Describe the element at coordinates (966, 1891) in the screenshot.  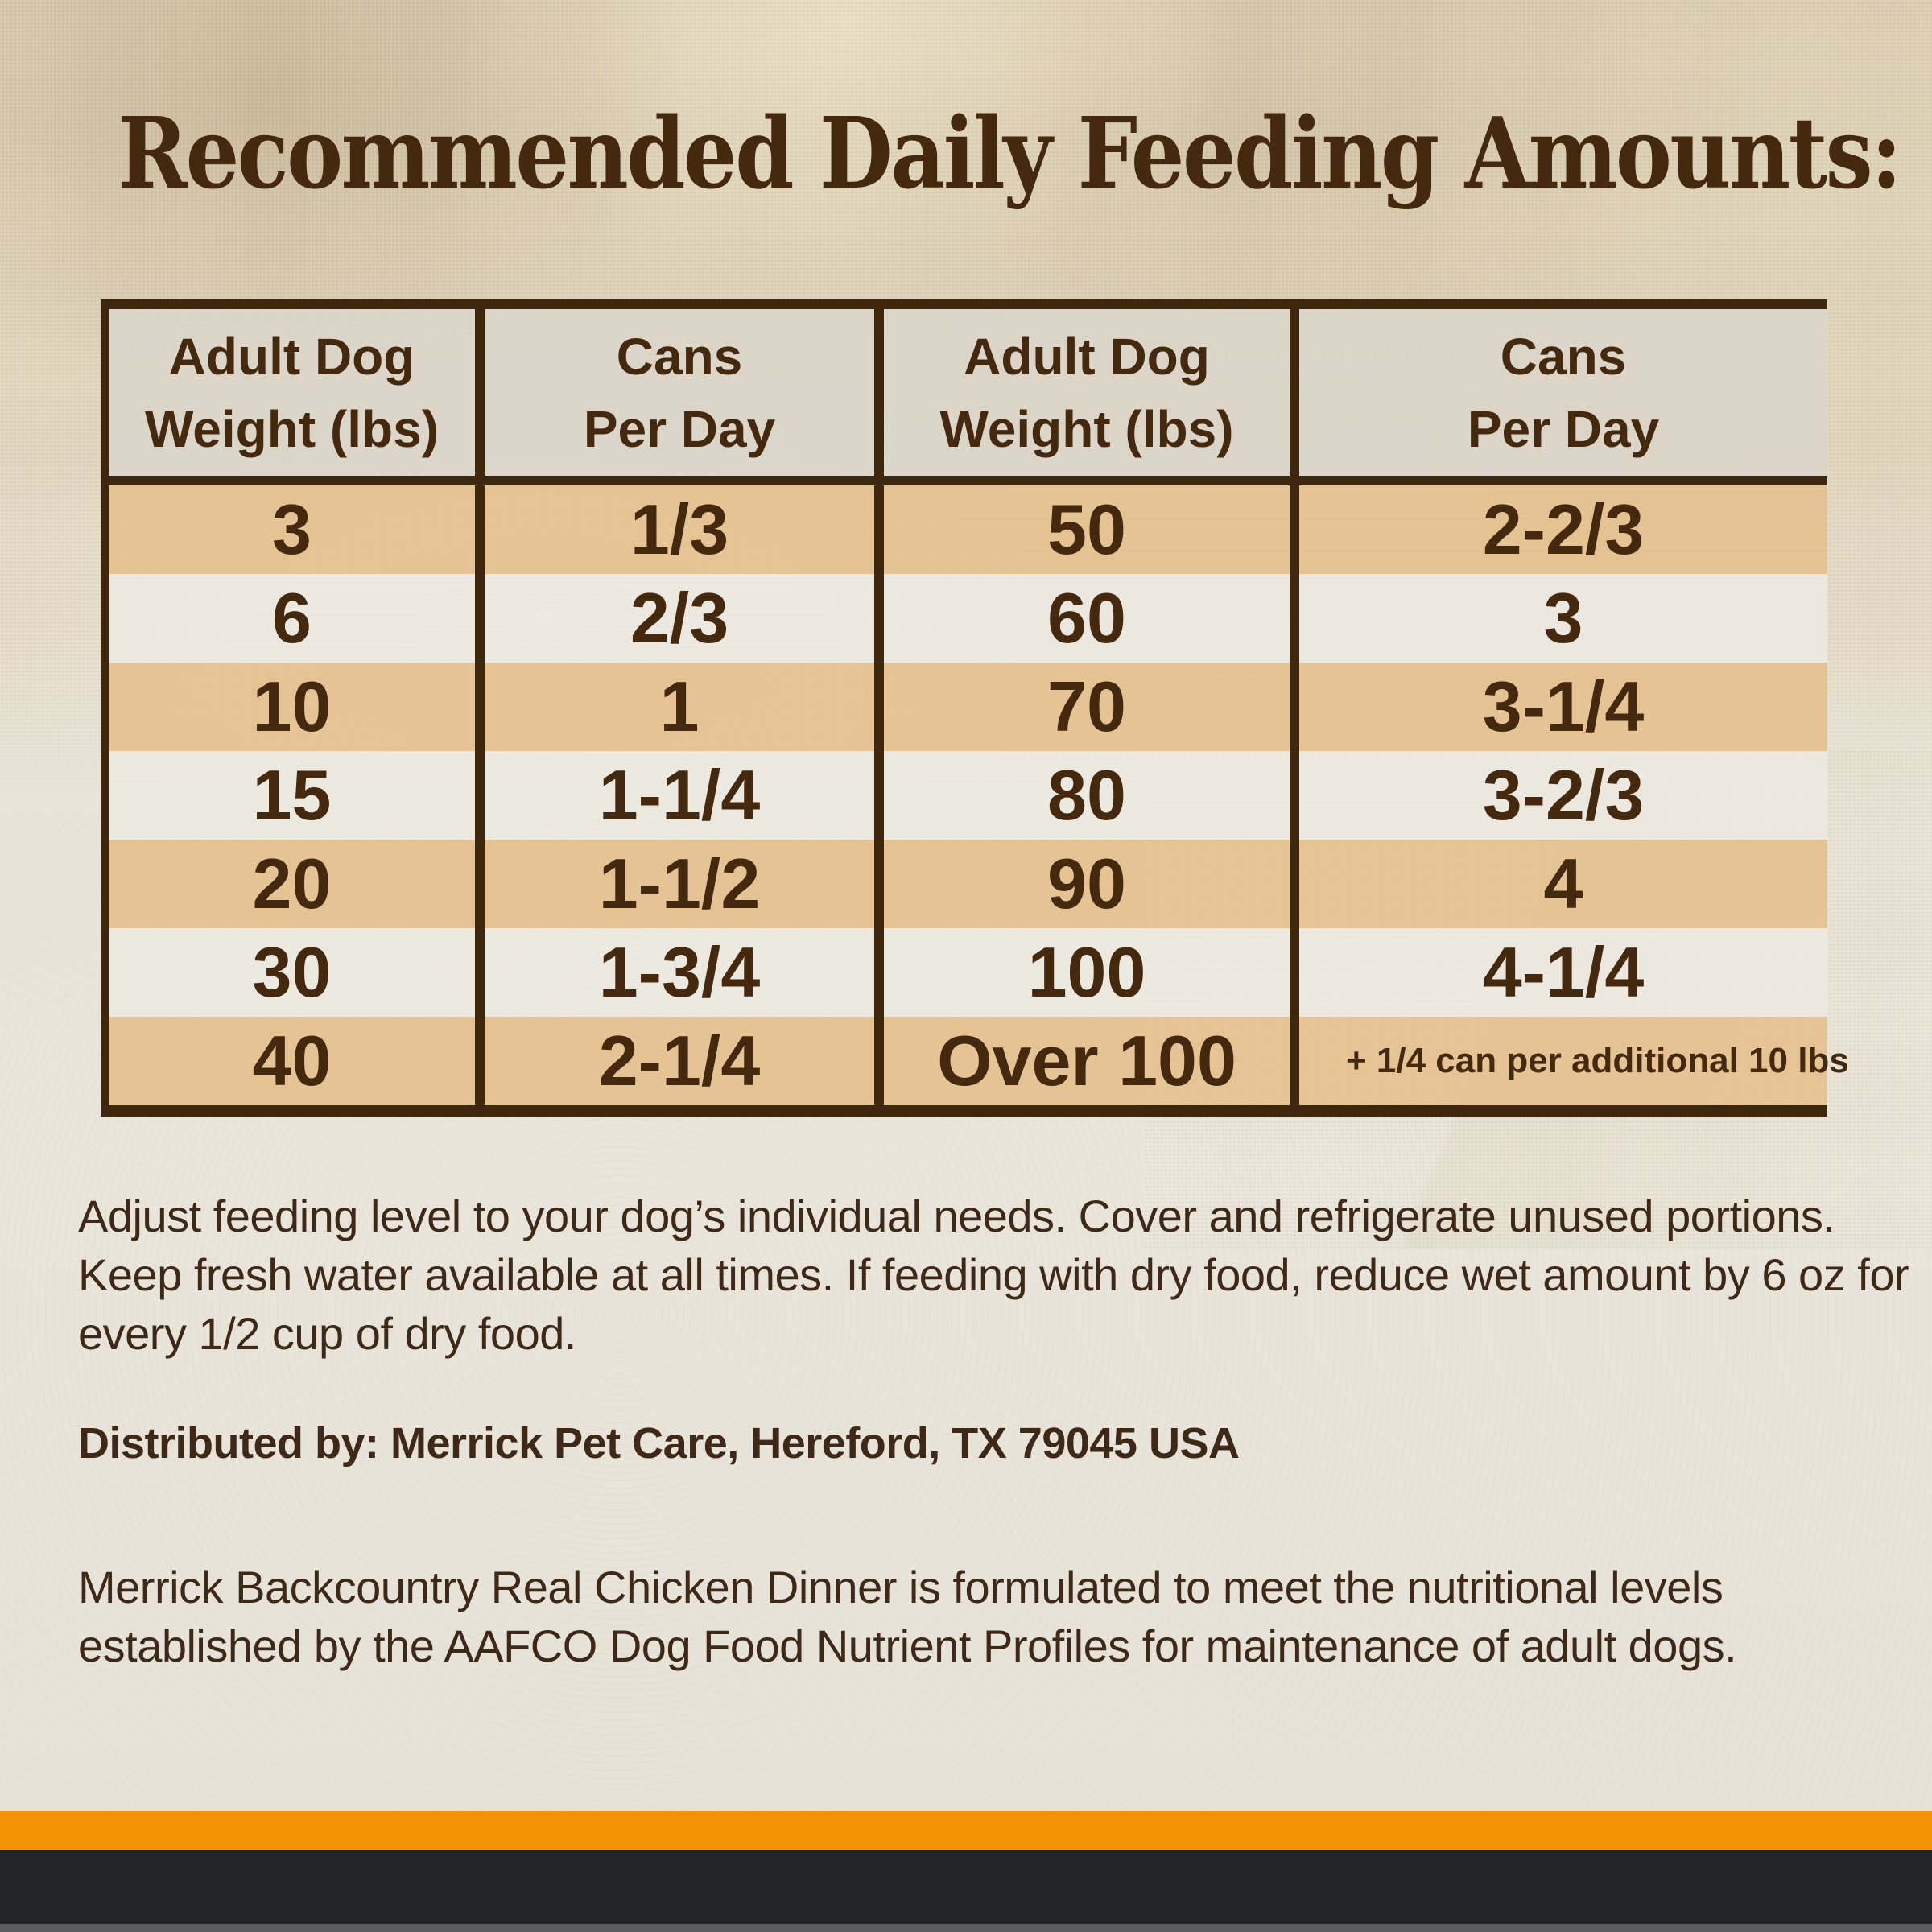
I see `footer-black-bar` at that location.